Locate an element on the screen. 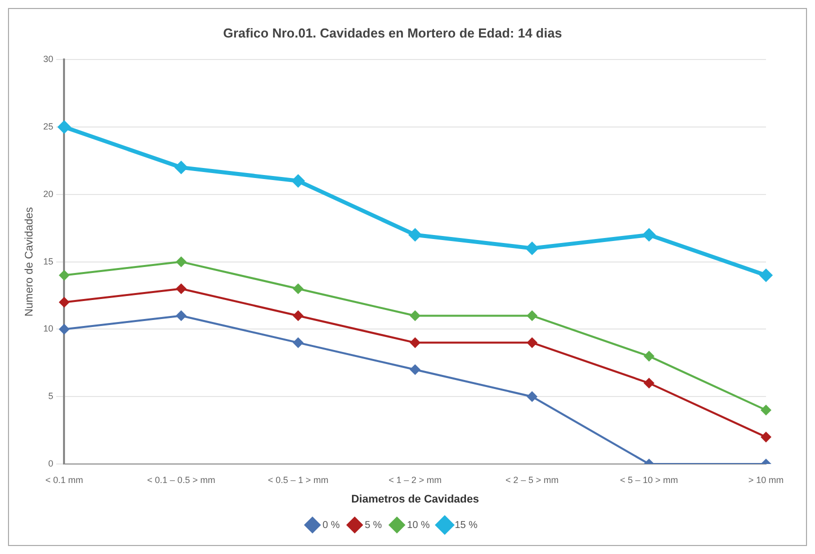 Image resolution: width=815 pixels, height=554 pixels. legend-label: 10 % is located at coordinates (418, 525).